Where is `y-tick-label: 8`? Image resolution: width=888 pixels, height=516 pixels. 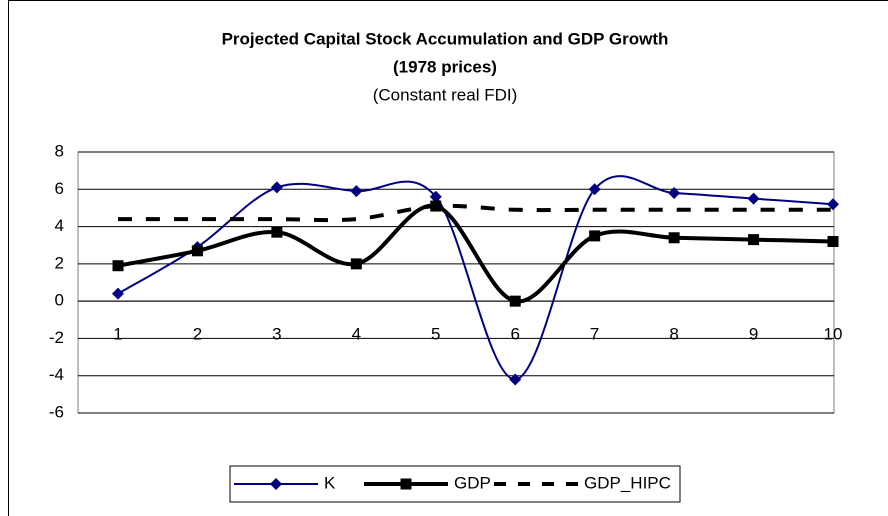 y-tick-label: 8 is located at coordinates (59, 150).